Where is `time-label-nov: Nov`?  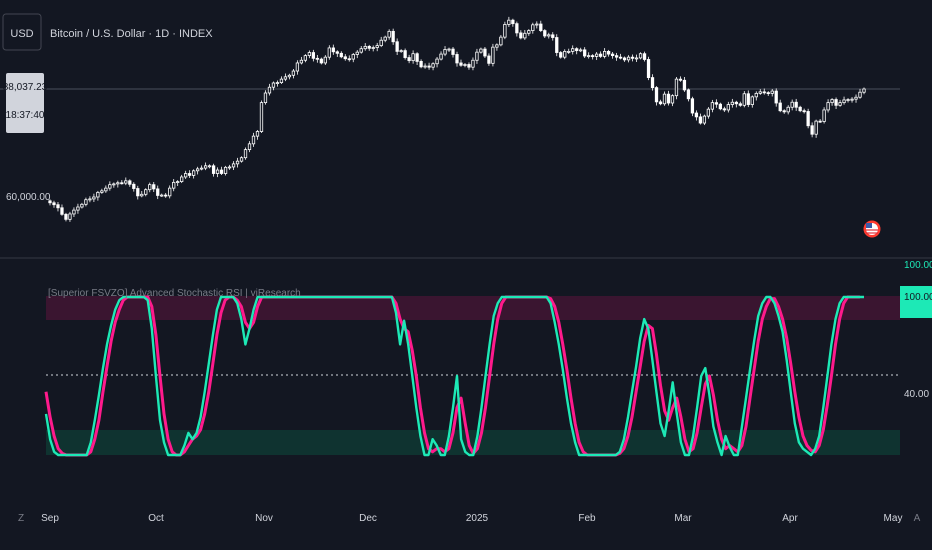
time-label-nov: Nov is located at coordinates (264, 518).